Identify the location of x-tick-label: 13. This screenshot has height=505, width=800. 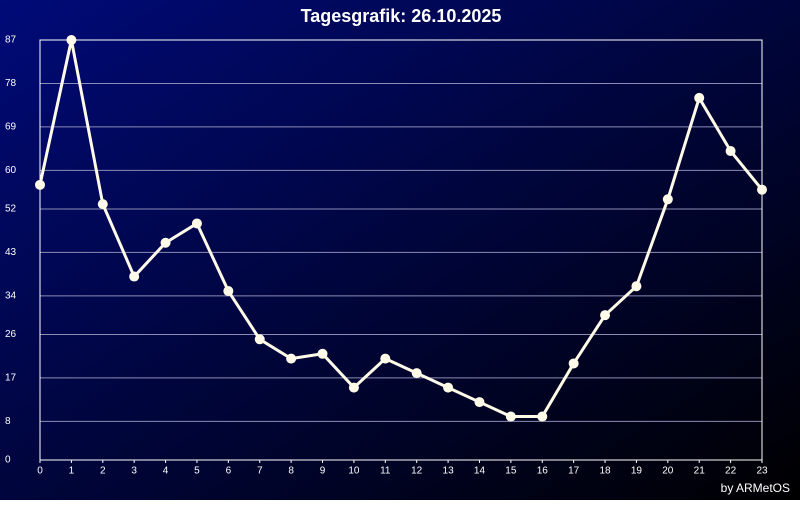
(449, 471).